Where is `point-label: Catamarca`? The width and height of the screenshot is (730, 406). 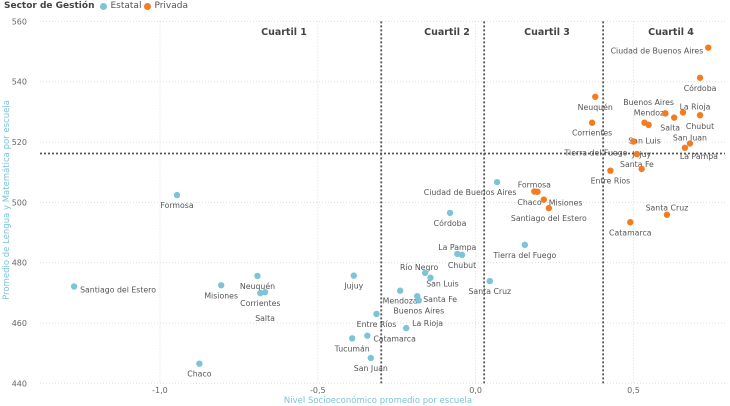 point-label: Catamarca is located at coordinates (630, 232).